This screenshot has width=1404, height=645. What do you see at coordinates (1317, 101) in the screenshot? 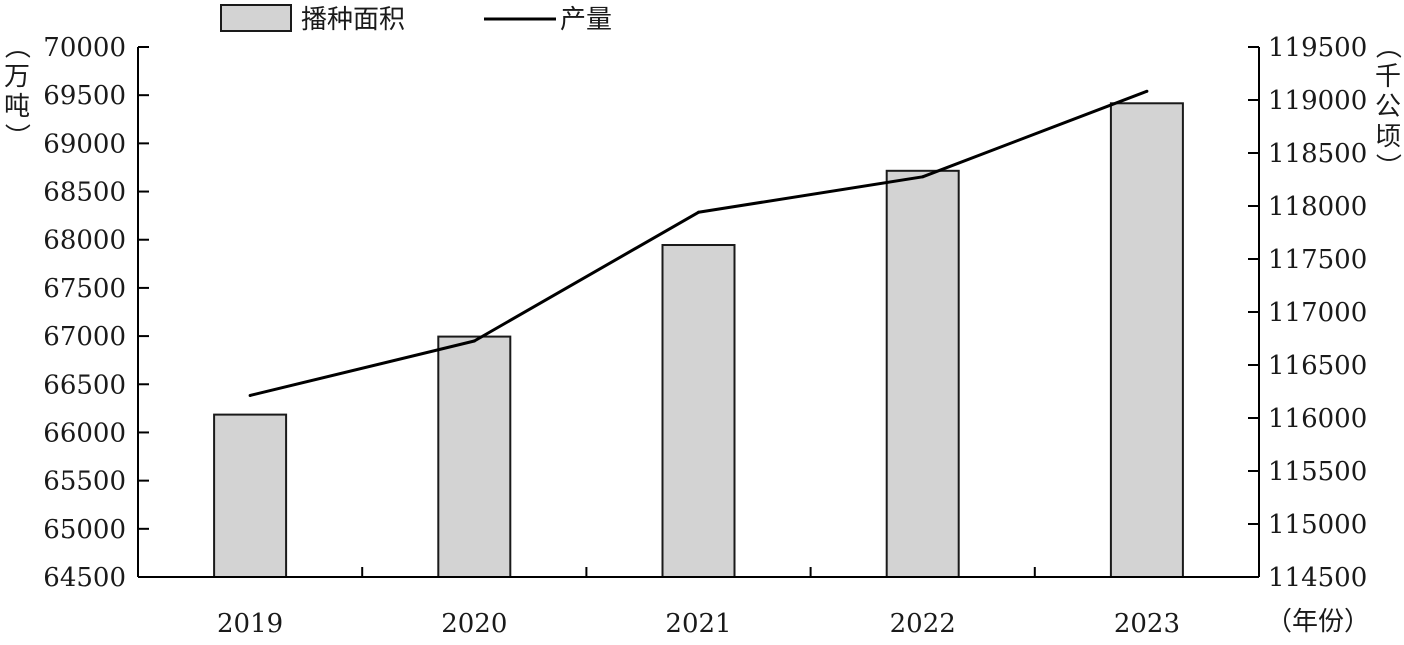
I see `y-right-tick-label: 119000` at bounding box center [1317, 101].